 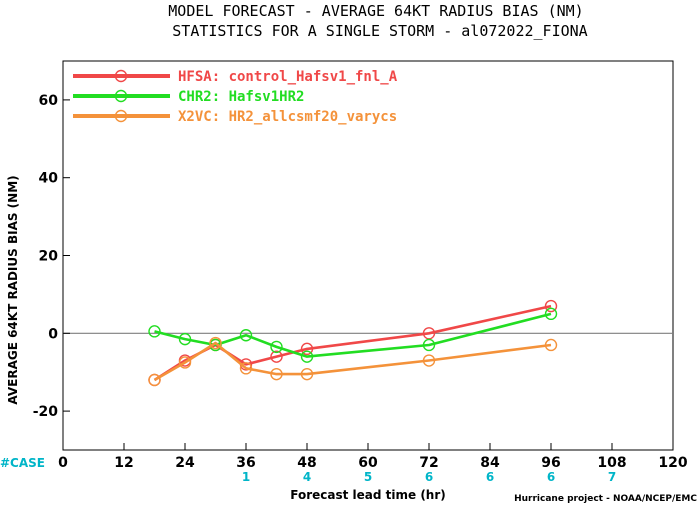 What do you see at coordinates (612, 477) in the screenshot?
I see `case-count: 7` at bounding box center [612, 477].